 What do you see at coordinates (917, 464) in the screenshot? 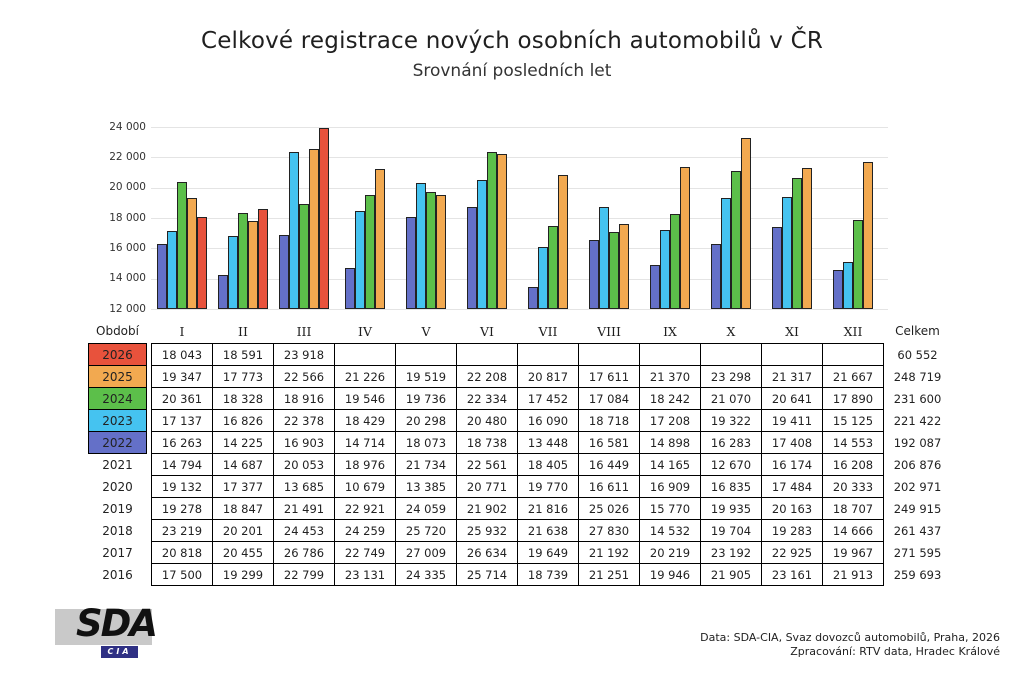
I see `total-2021: 206 876` at bounding box center [917, 464].